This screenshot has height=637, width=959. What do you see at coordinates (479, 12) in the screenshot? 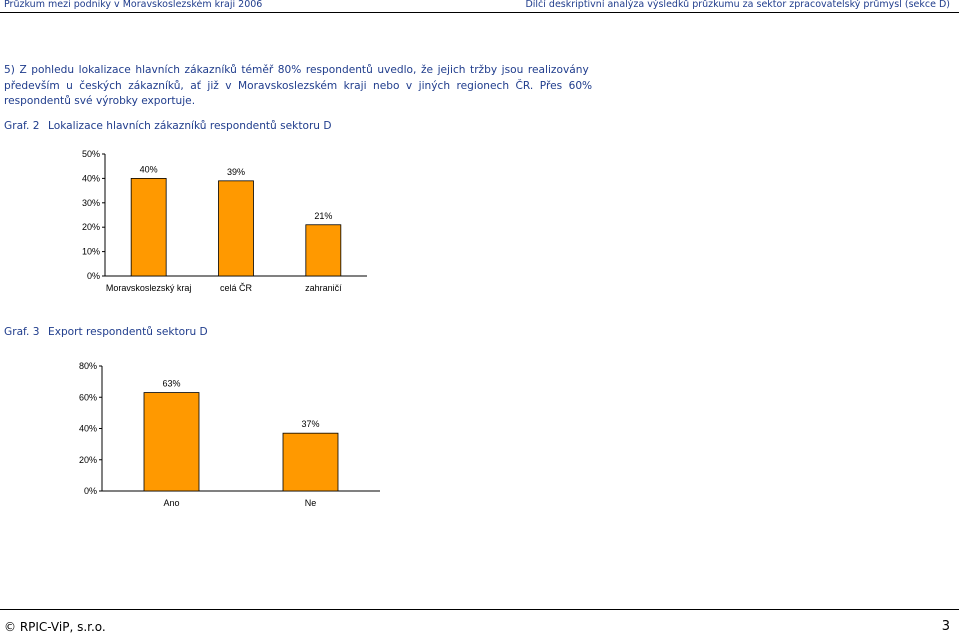
I see `header-rule` at bounding box center [479, 12].